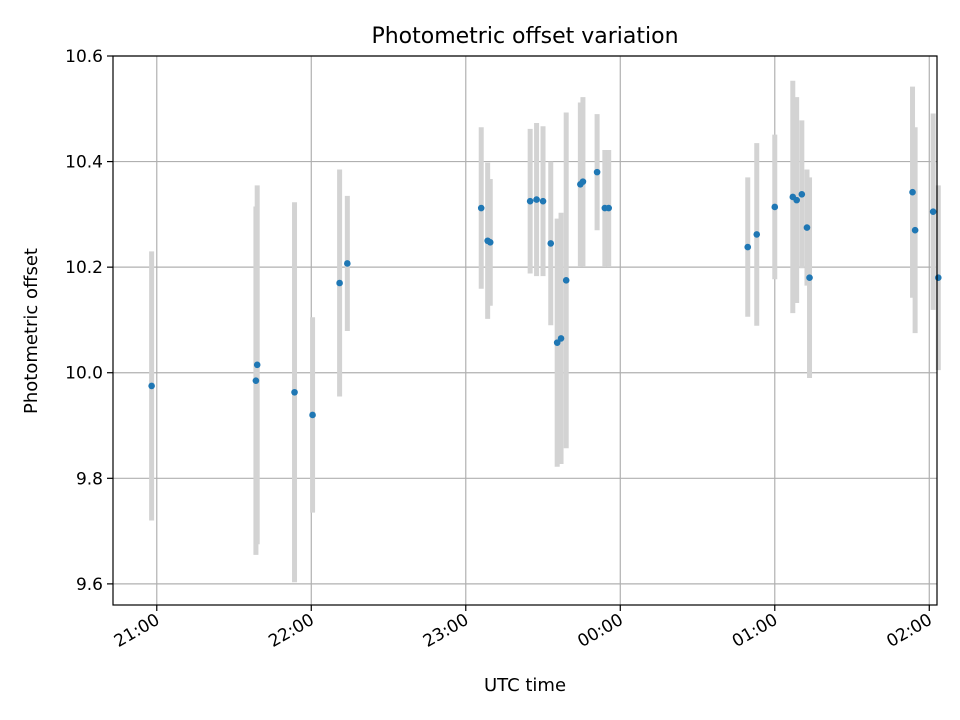 The height and width of the screenshot is (720, 960). Describe the element at coordinates (291, 631) in the screenshot. I see `x-tick-label: 22:00` at that location.